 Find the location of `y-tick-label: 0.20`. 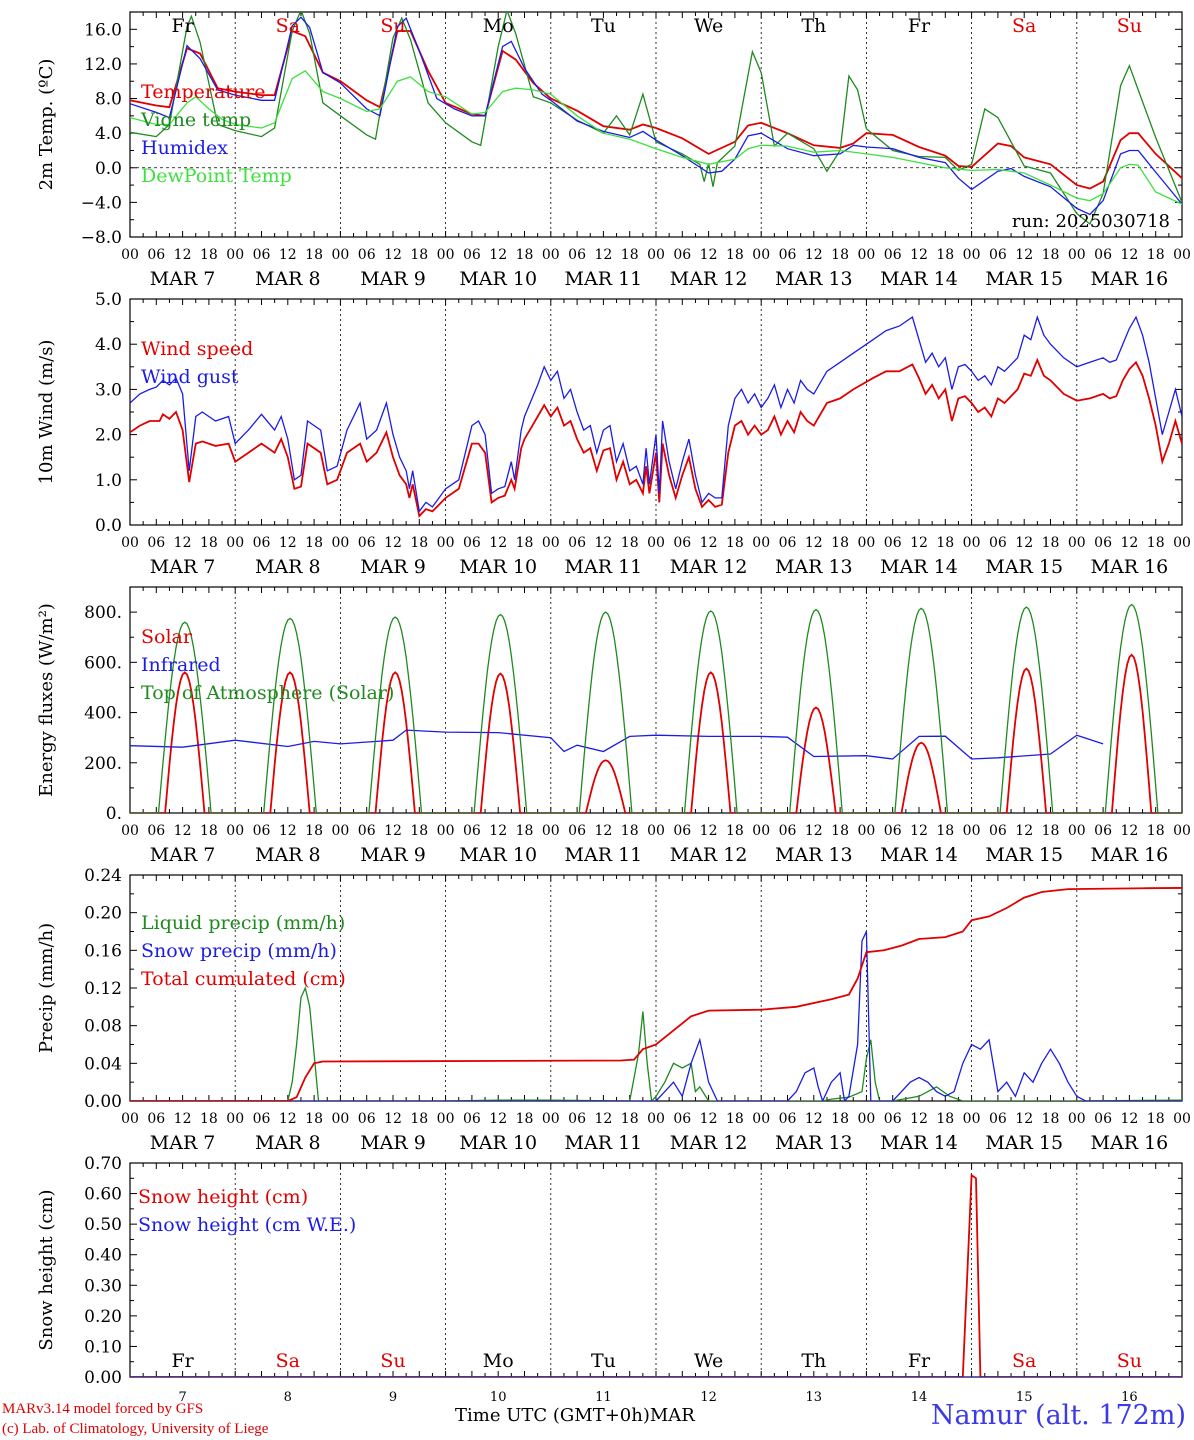

y-tick-label: 0.20 is located at coordinates (103, 1317).